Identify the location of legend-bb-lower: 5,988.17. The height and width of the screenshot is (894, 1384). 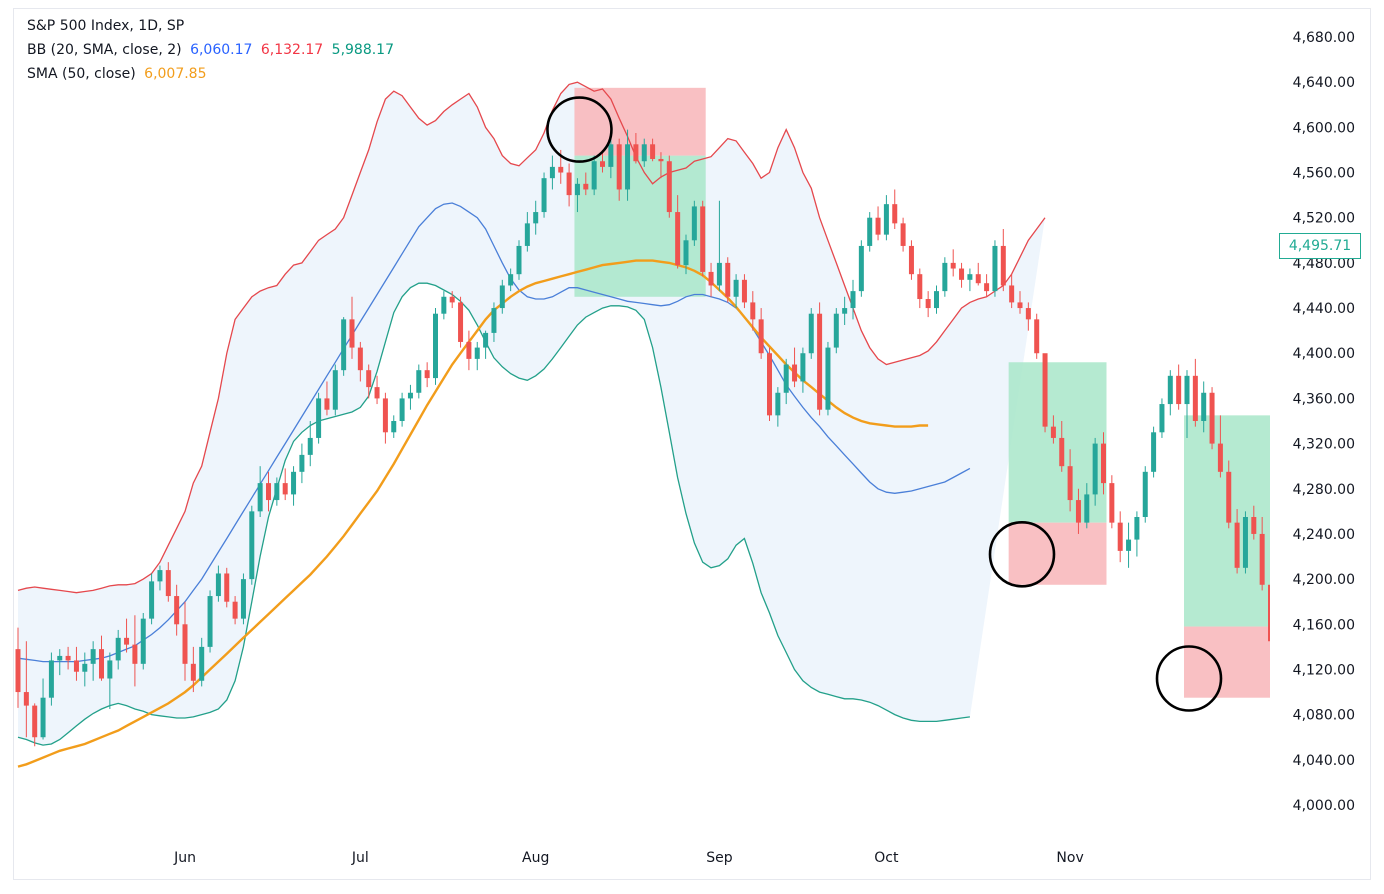
(362, 50).